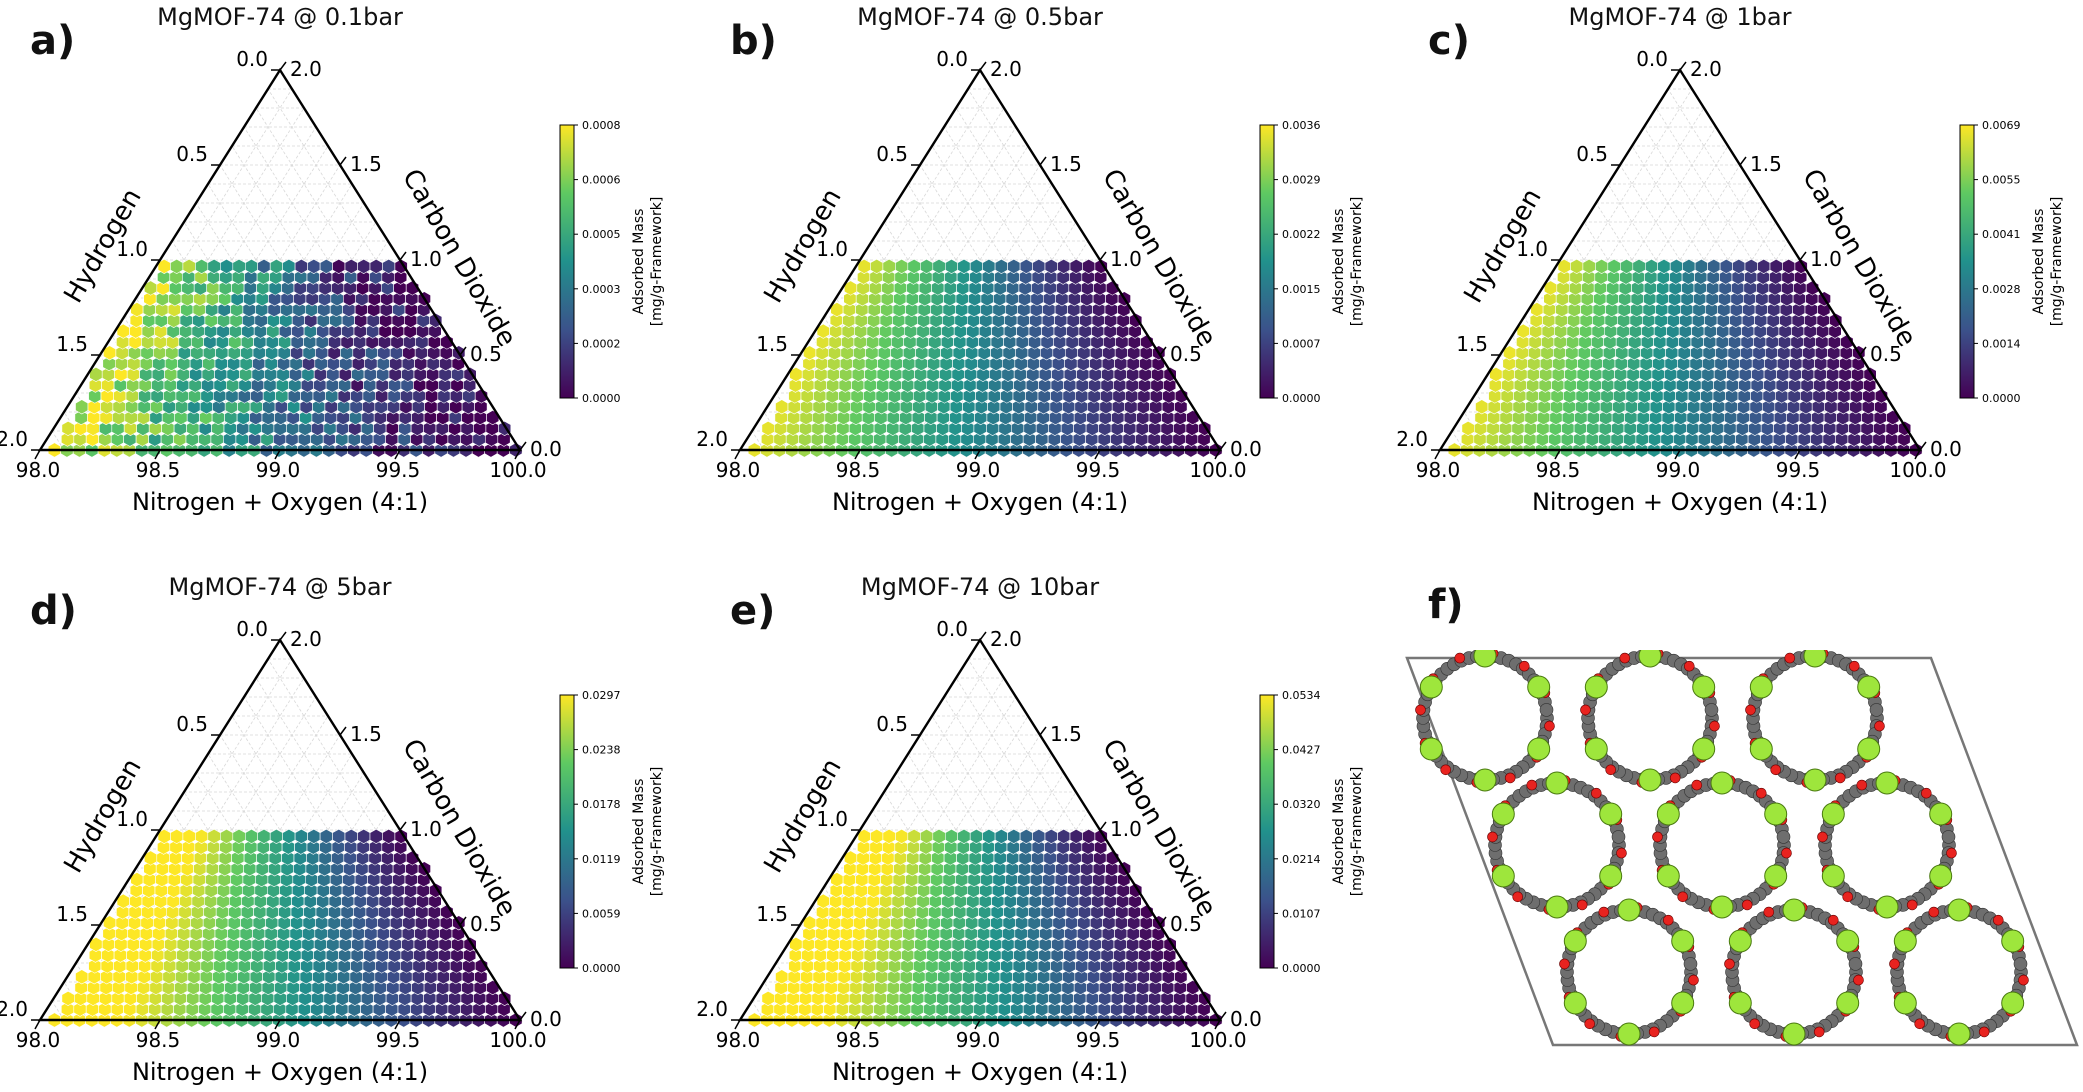 The height and width of the screenshot is (1092, 2083). Describe the element at coordinates (53, 611) in the screenshot. I see `panel-label-d: d)` at that location.